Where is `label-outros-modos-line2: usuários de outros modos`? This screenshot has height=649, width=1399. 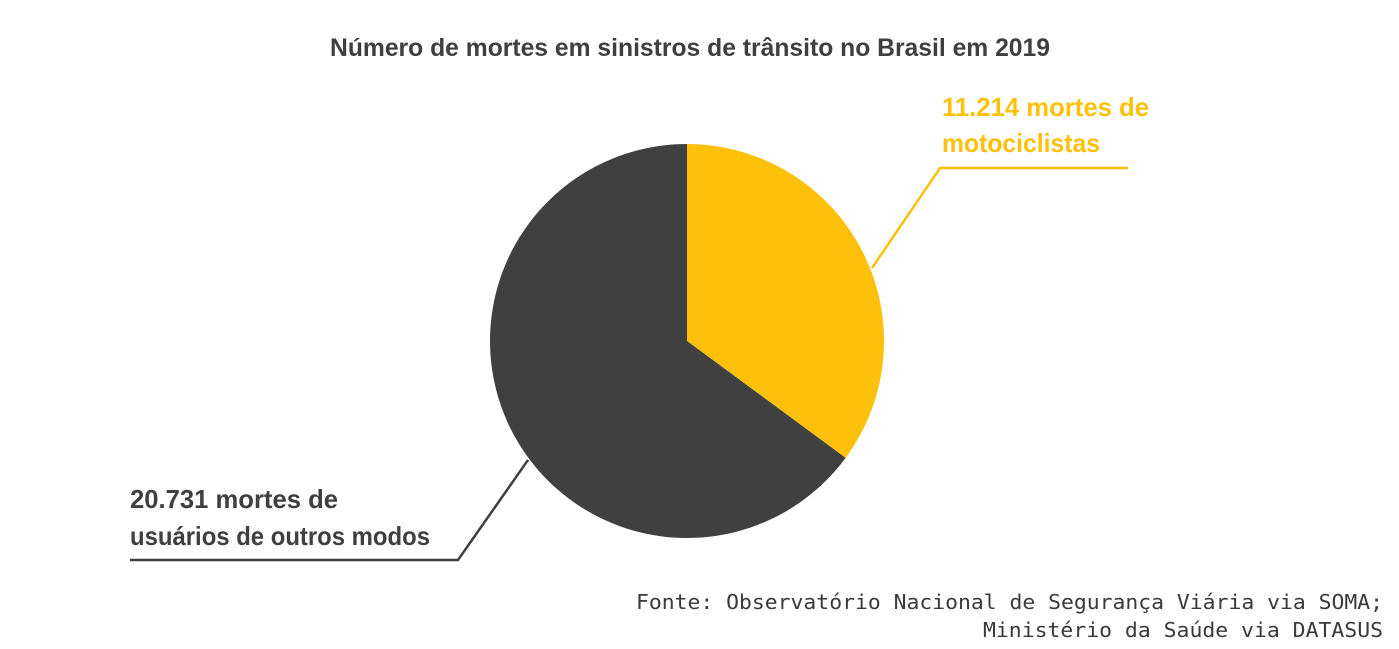
label-outros-modos-line2: usuários de outros modos is located at coordinates (280, 536).